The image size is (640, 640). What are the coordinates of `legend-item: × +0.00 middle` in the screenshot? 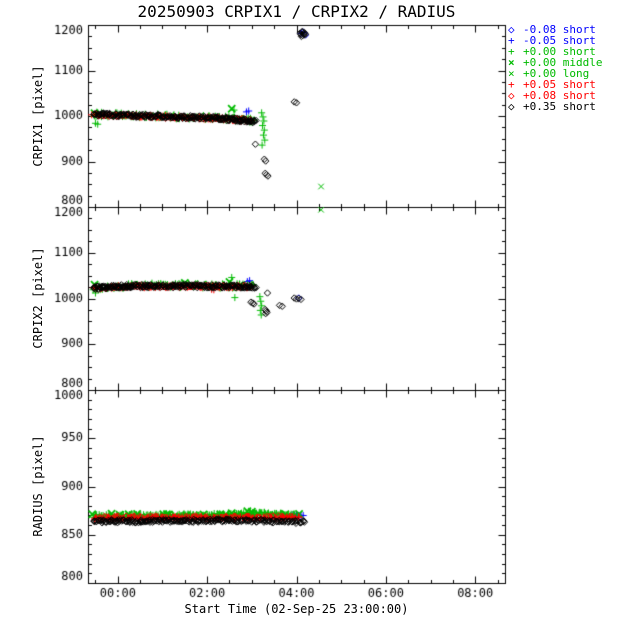 It's located at (555, 62).